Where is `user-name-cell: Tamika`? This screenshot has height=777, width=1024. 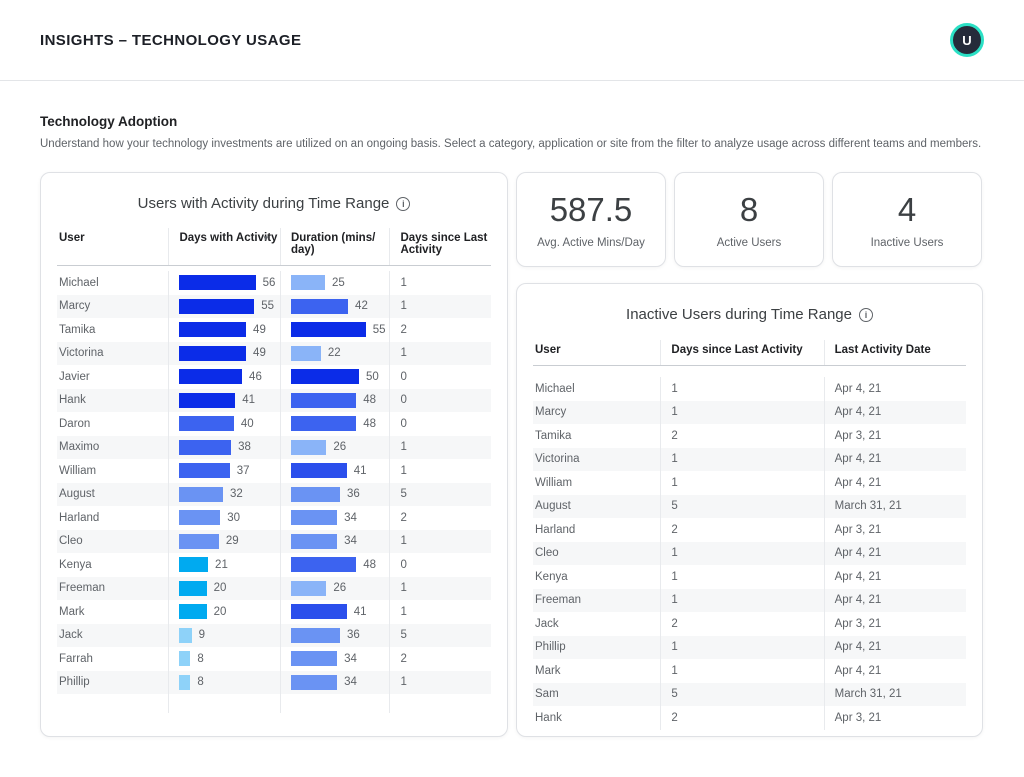
user-name-cell: Tamika is located at coordinates (77, 329).